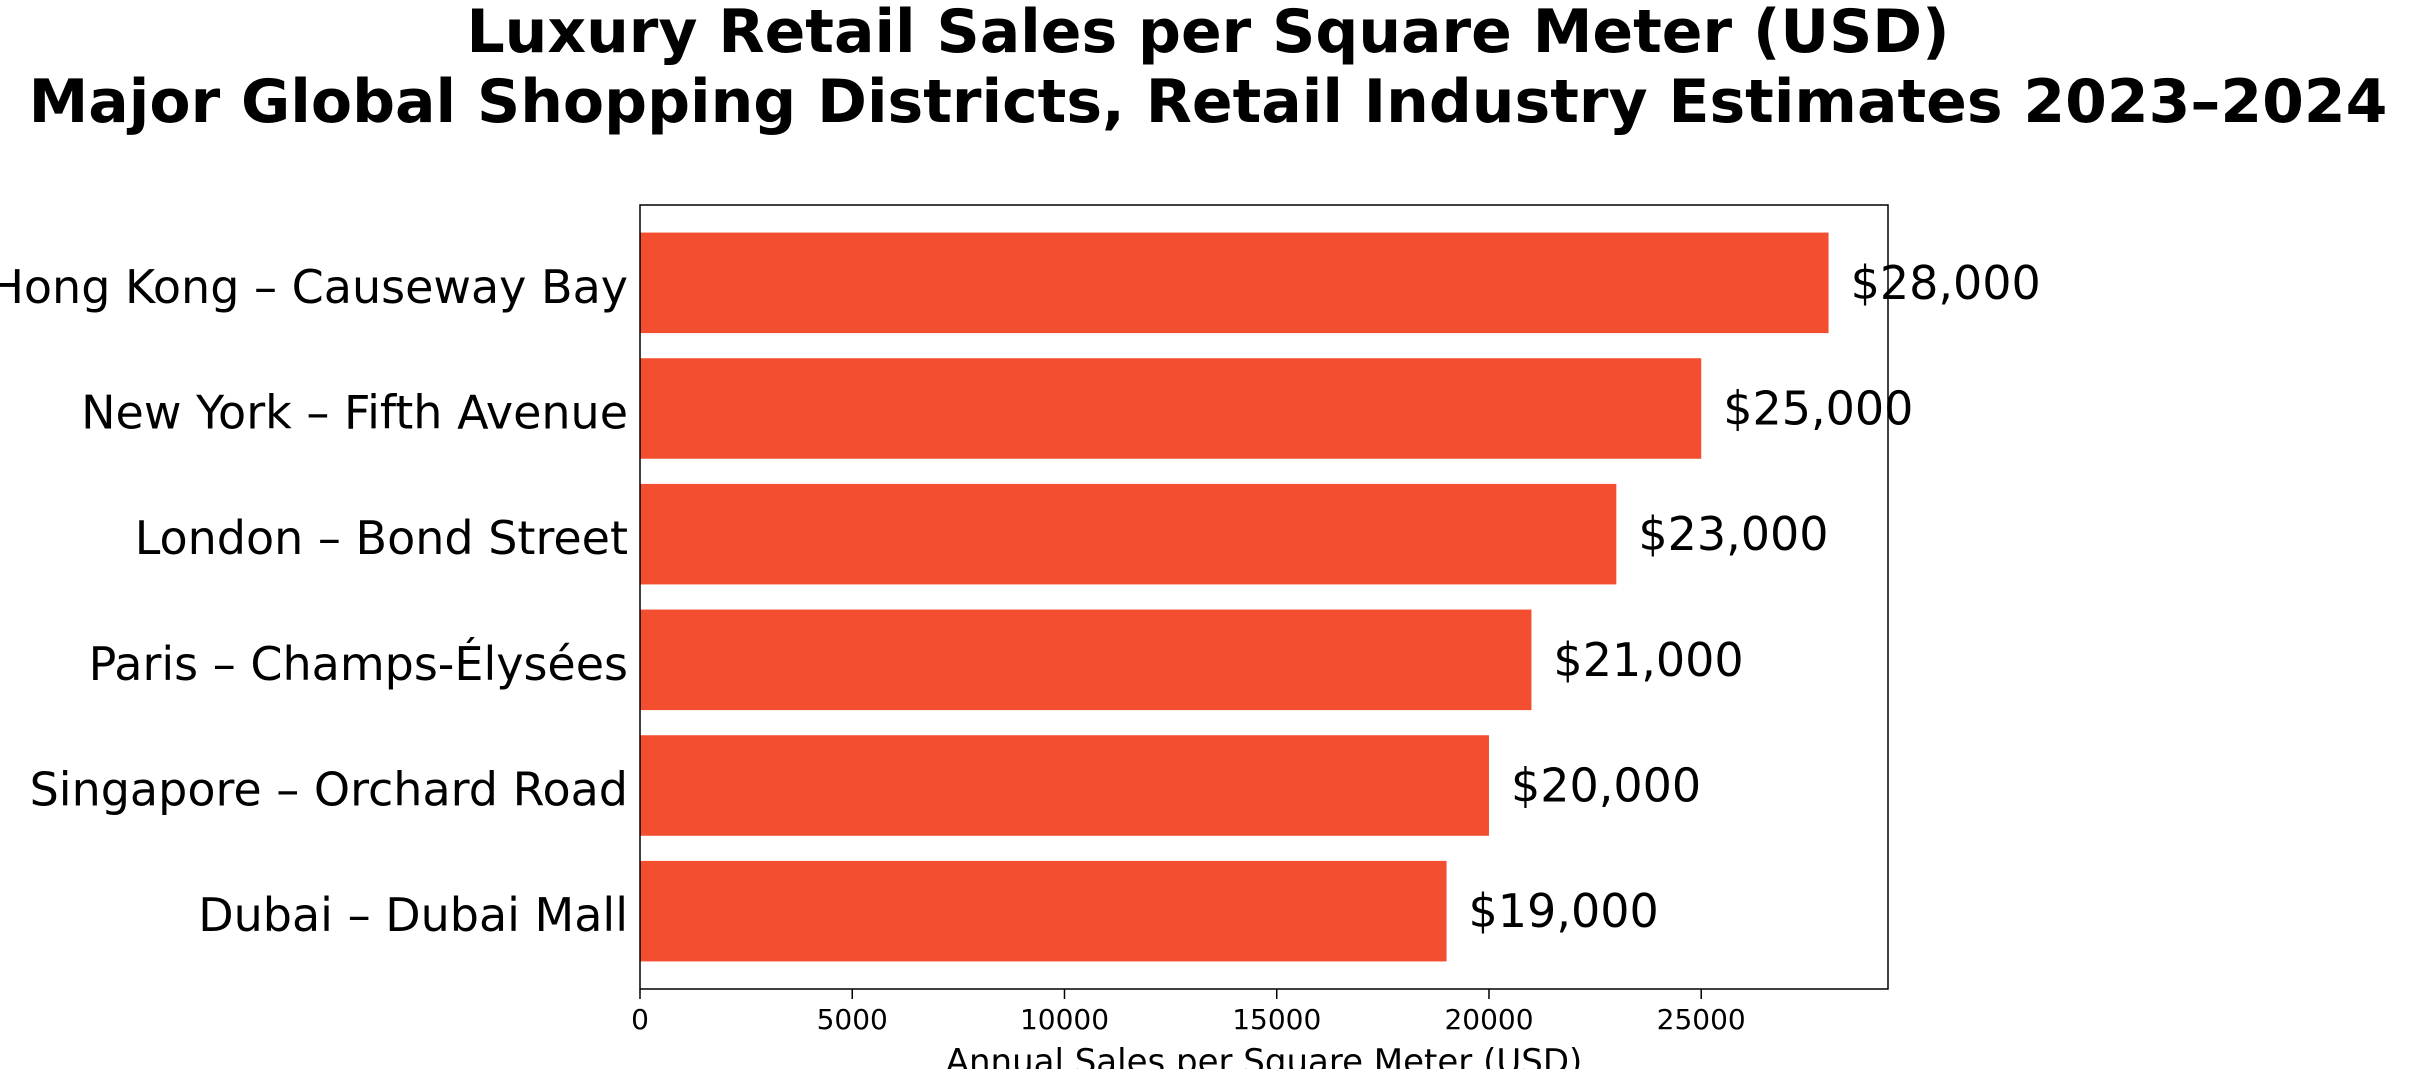 The image size is (2417, 1069). What do you see at coordinates (1701, 1019) in the screenshot?
I see `x-tick-label-5: 25000` at bounding box center [1701, 1019].